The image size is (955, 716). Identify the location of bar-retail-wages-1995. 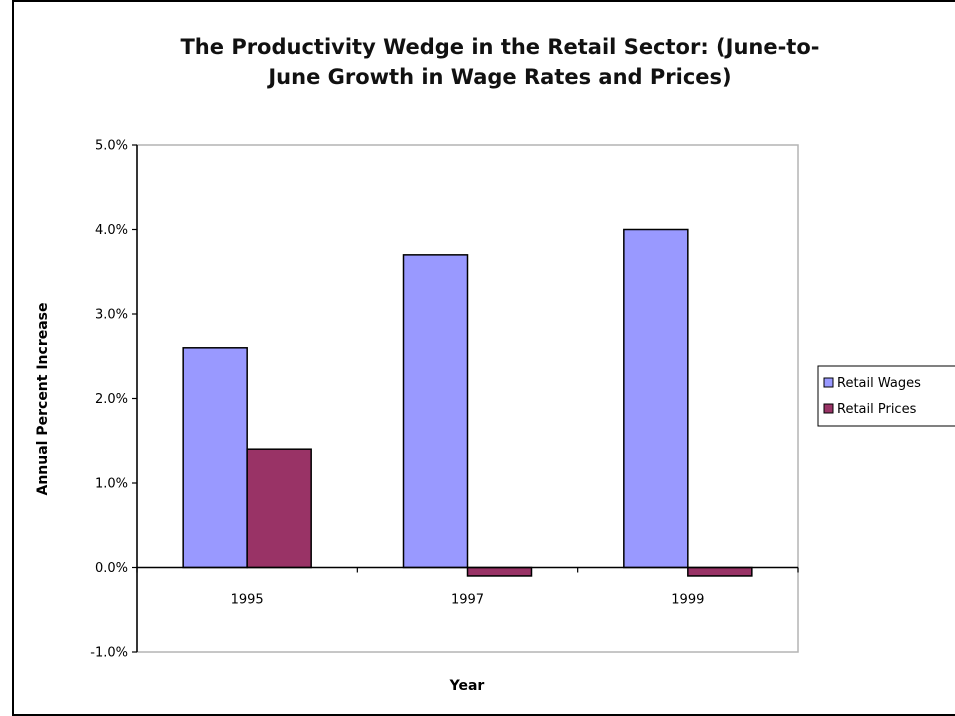
(215, 458).